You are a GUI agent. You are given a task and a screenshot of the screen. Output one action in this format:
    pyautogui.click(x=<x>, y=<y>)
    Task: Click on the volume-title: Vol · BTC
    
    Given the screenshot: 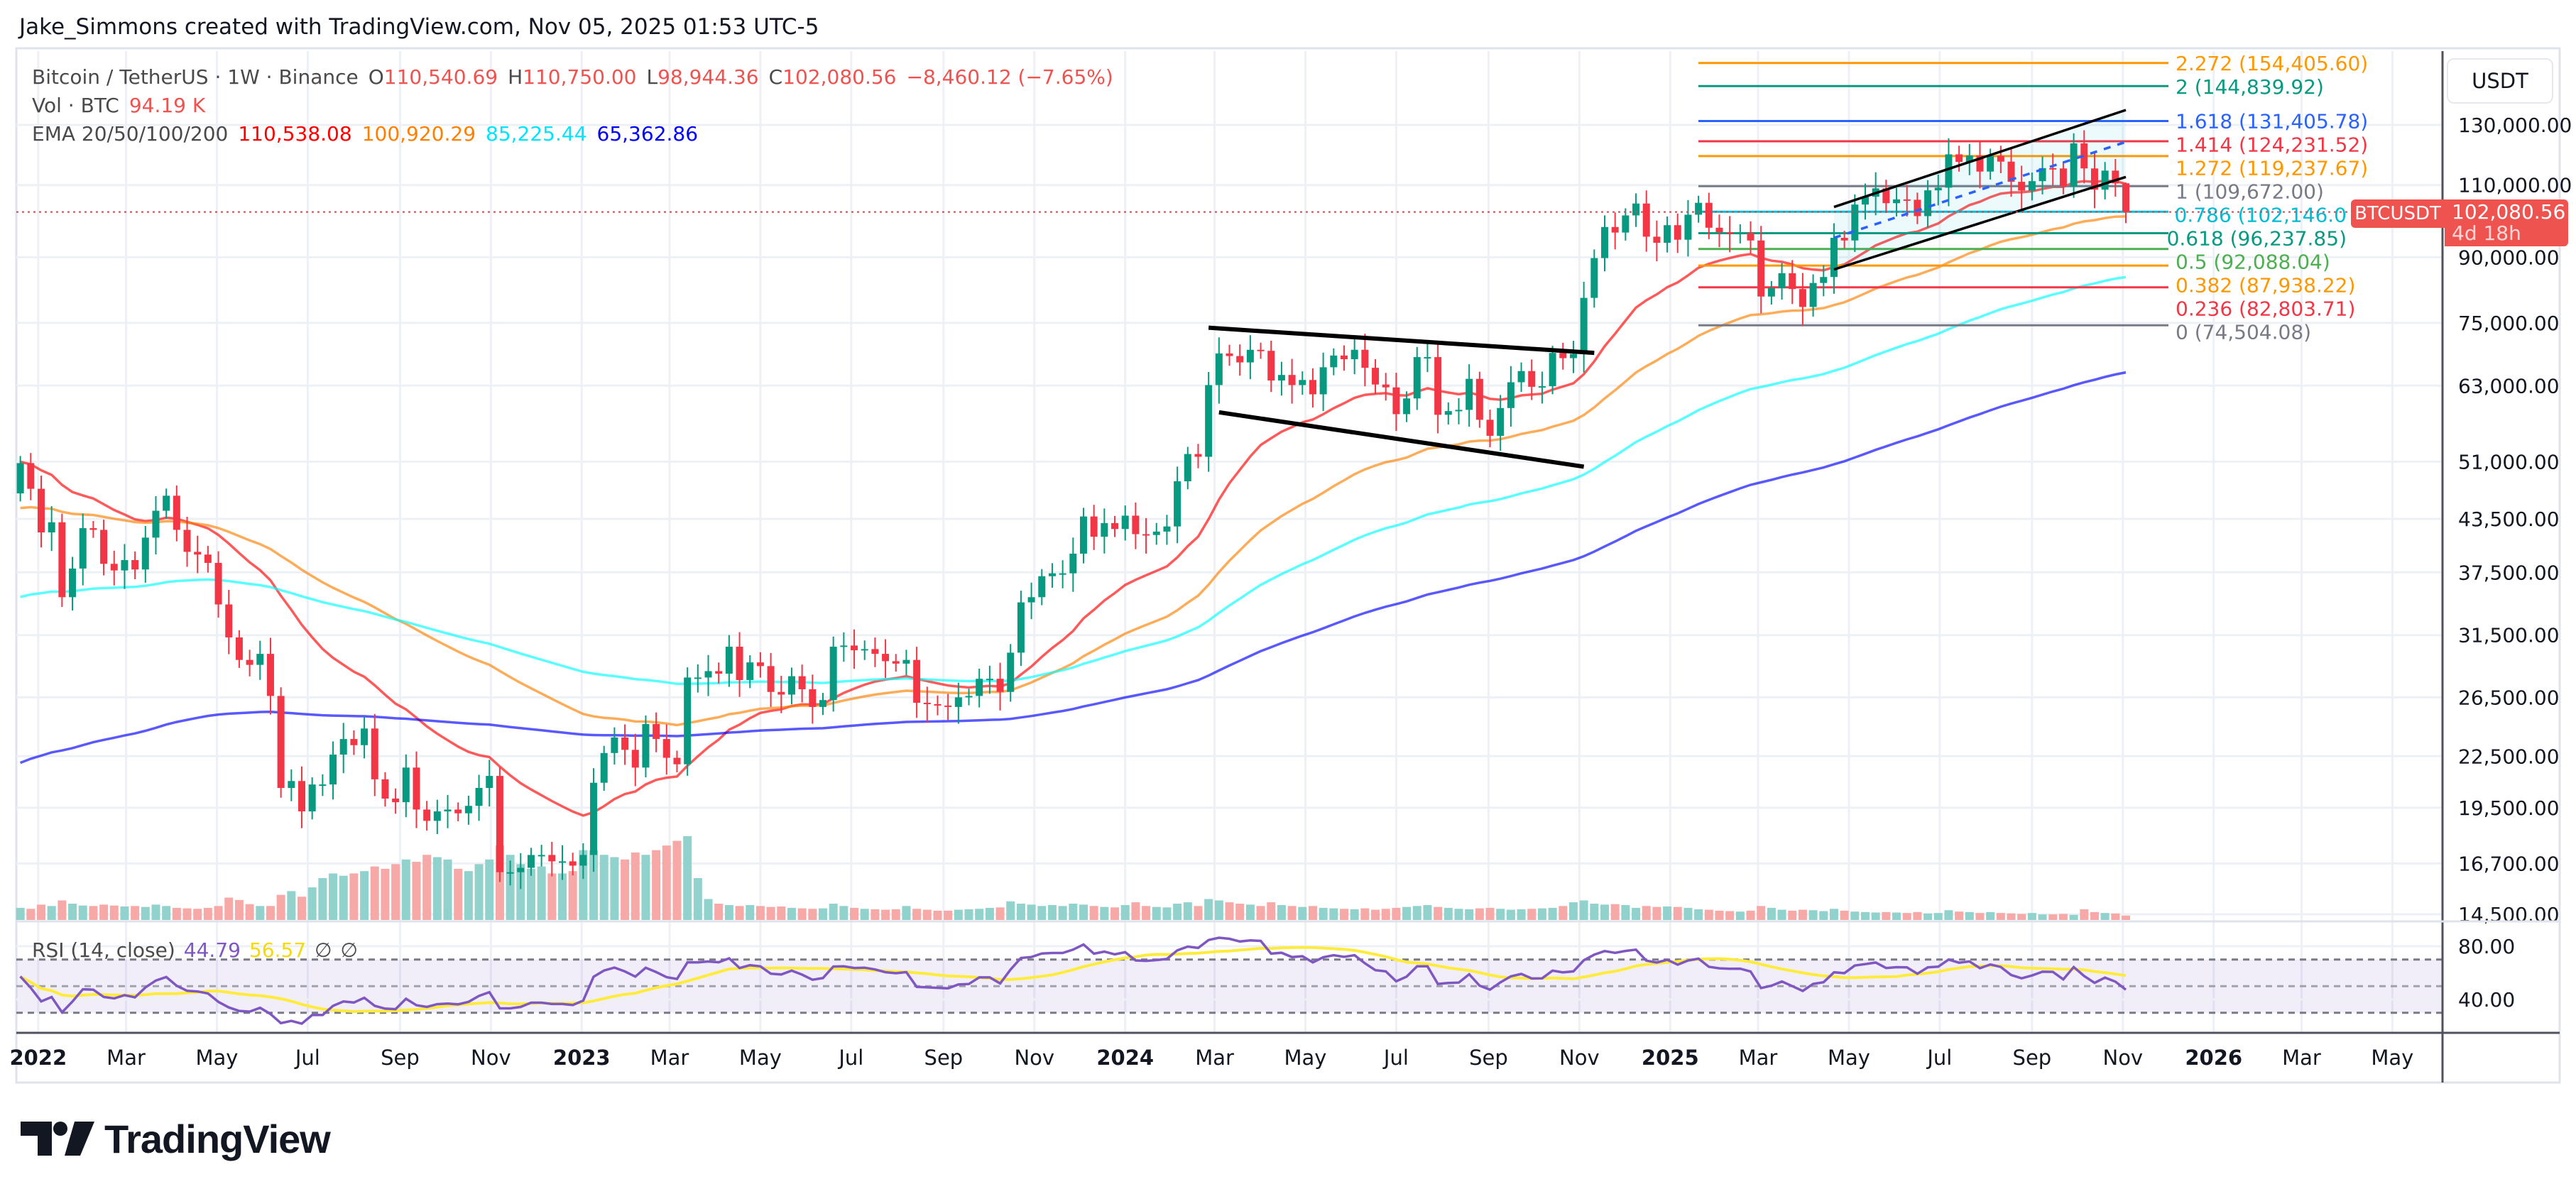 What is the action you would take?
    pyautogui.click(x=75, y=106)
    